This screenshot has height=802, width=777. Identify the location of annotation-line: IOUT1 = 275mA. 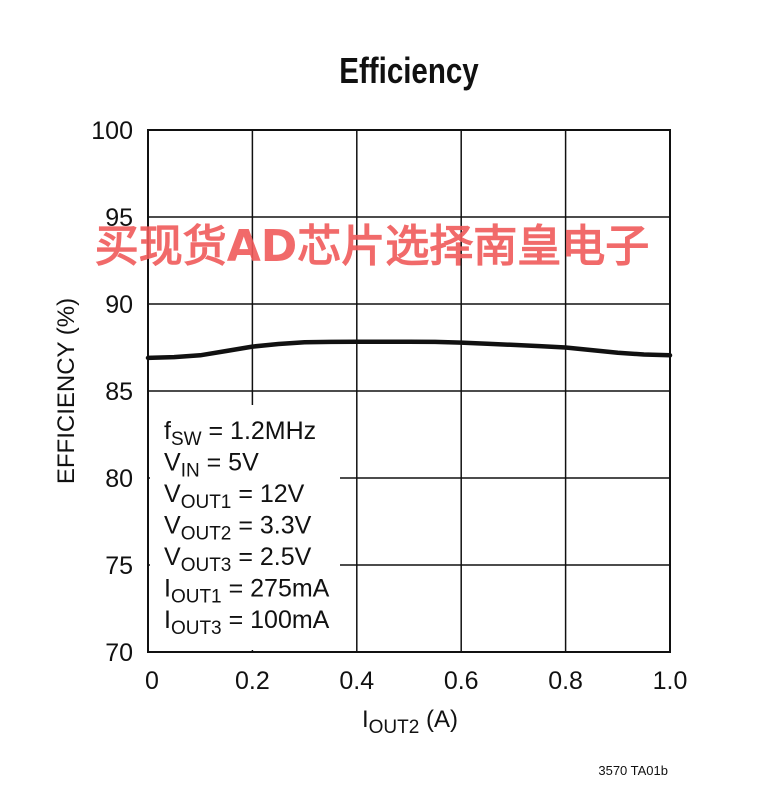
(247, 591).